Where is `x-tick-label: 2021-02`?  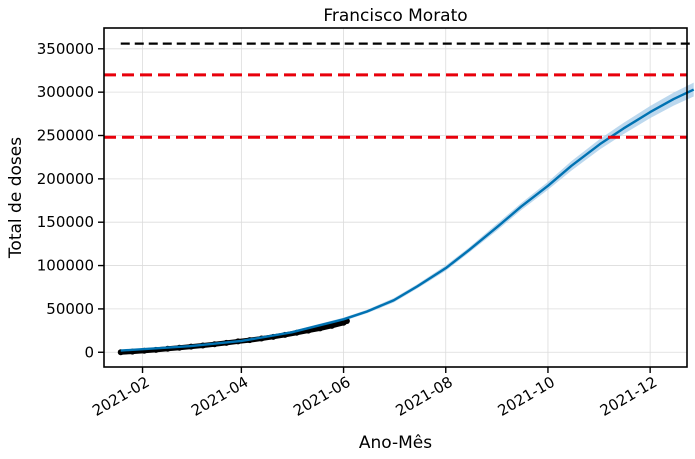
x-tick-label: 2021-02 is located at coordinates (120, 396).